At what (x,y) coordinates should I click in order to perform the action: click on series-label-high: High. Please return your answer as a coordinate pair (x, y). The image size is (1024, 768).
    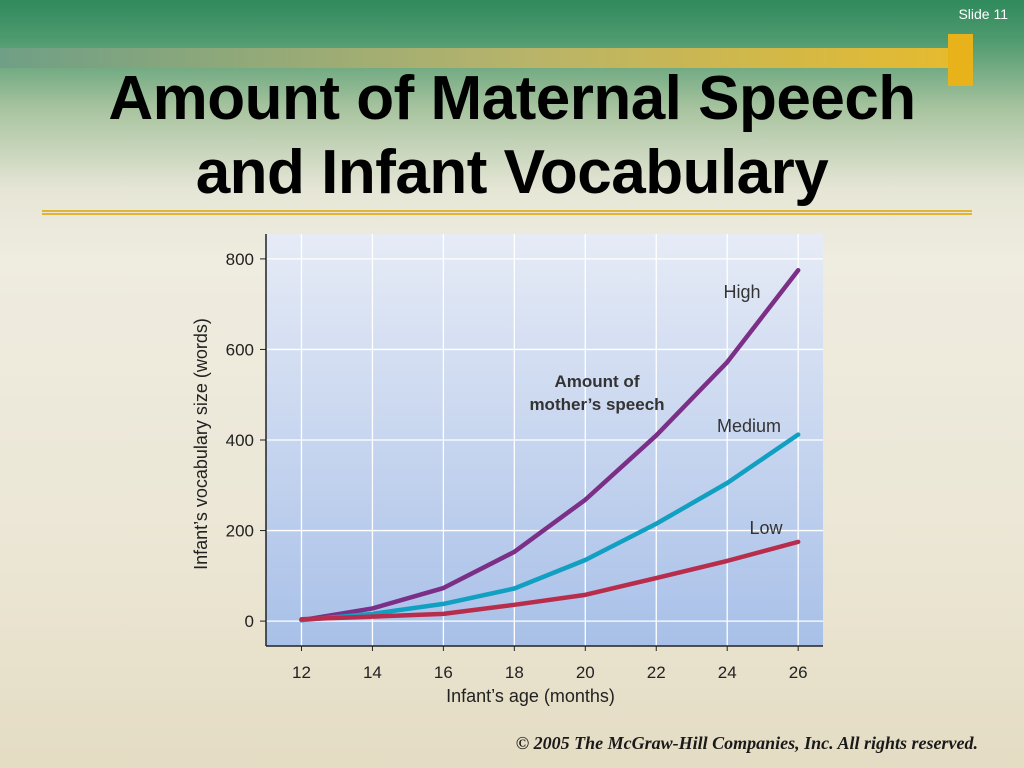
    Looking at the image, I should click on (741, 292).